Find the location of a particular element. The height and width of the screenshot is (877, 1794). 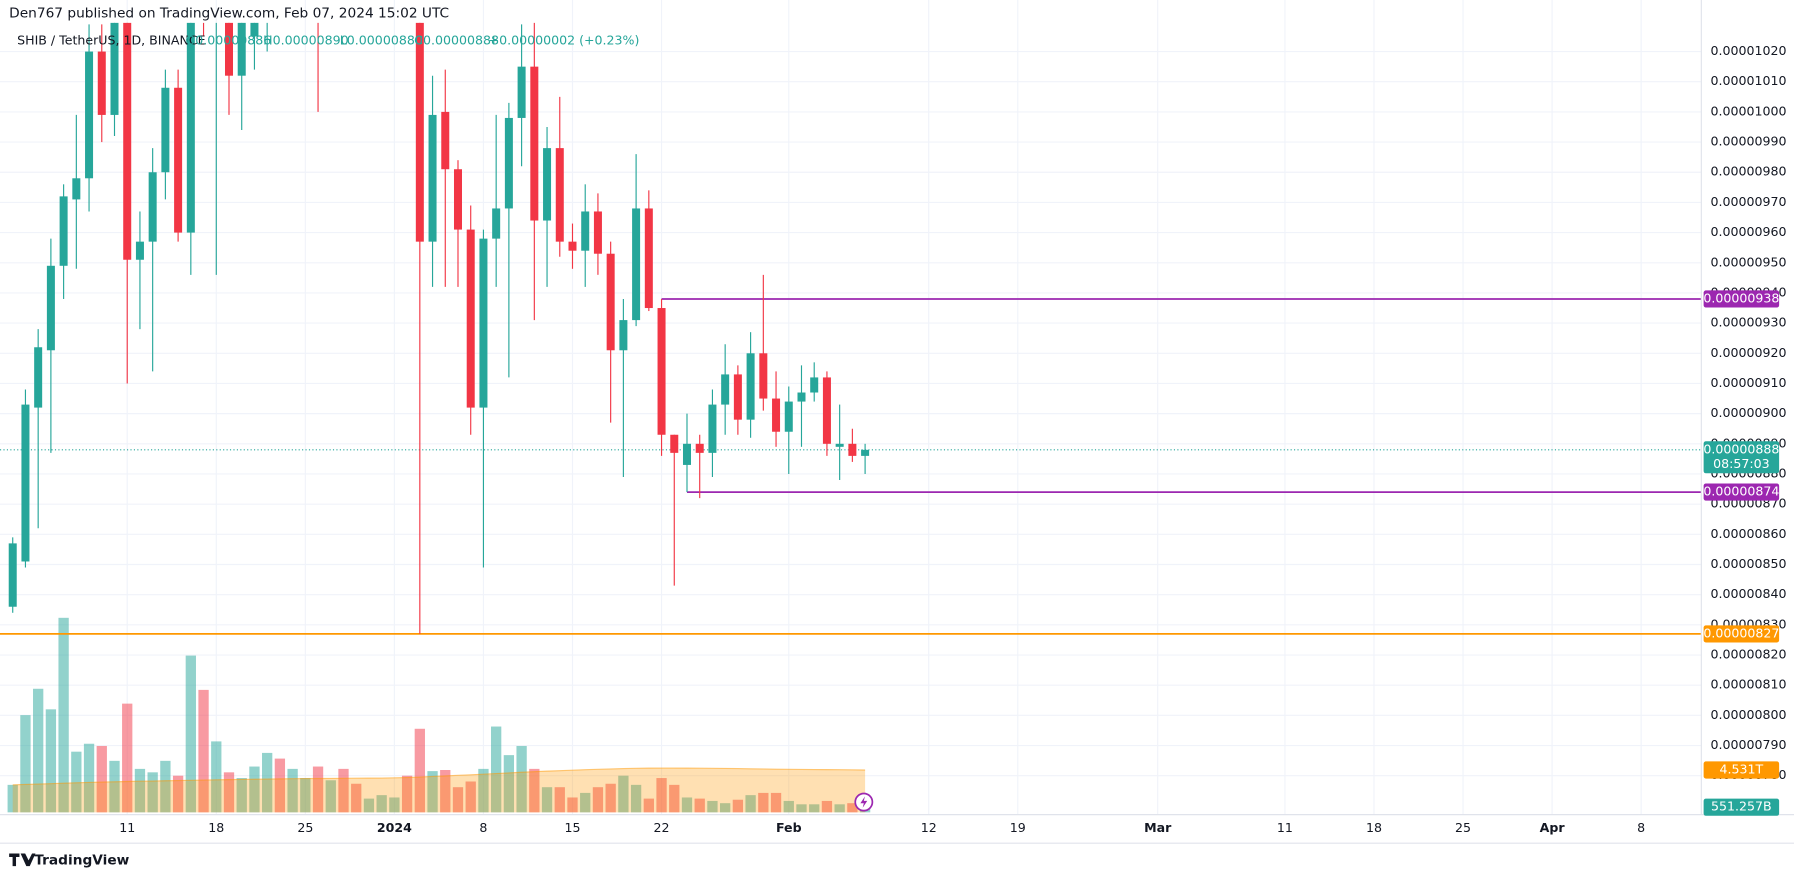

y-tick-label: 0.00000990 is located at coordinates (1748, 141).